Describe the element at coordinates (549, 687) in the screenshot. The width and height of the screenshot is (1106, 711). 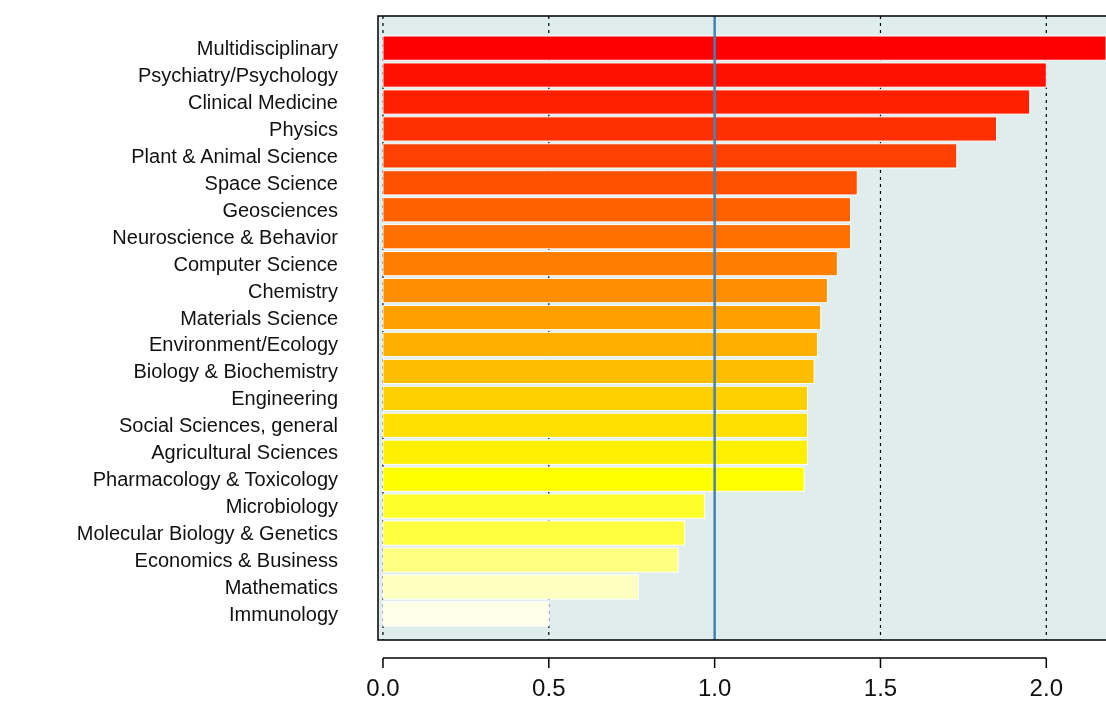
I see `x-tick-label: 0.5` at that location.